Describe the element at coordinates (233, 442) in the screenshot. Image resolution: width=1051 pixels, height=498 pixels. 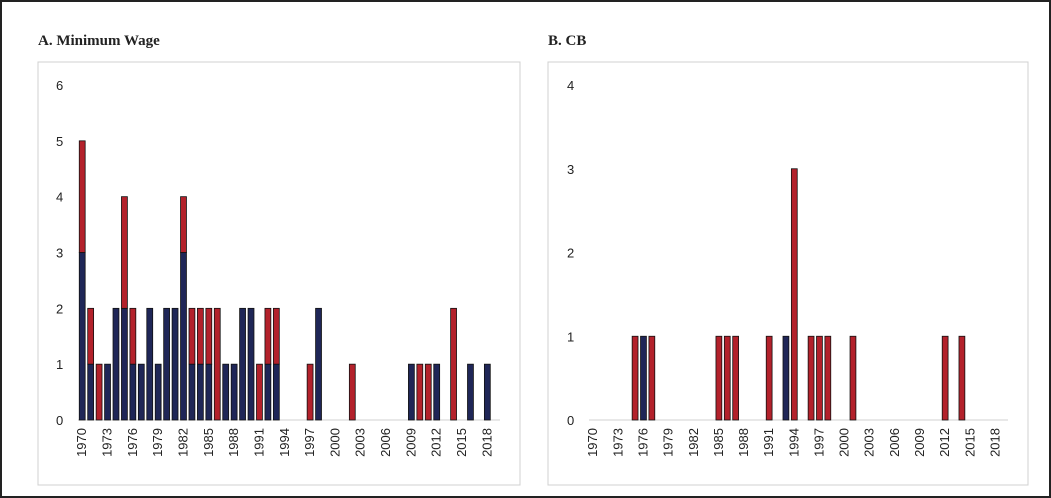
I see `x-tick-label: 1988` at that location.